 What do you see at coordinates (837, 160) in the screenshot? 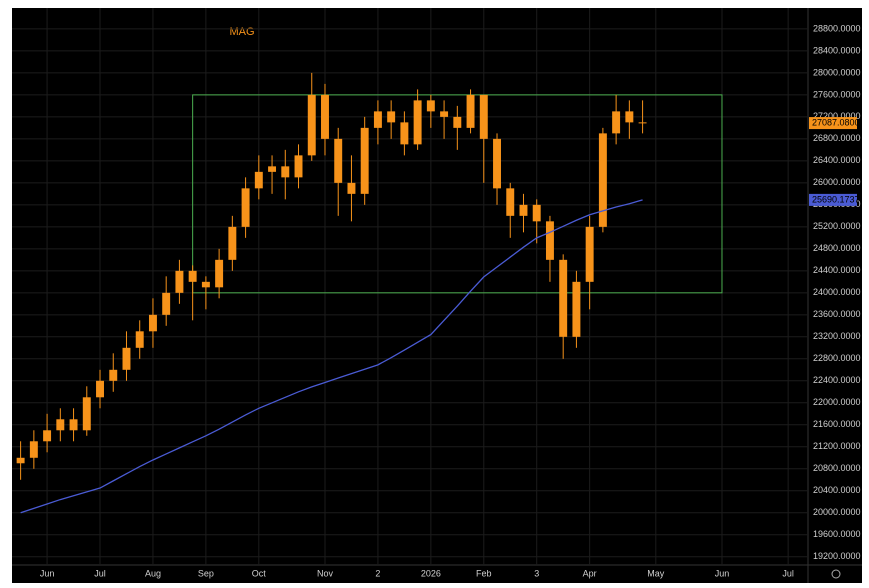
I see `y-tick-label: 26400.0000` at bounding box center [837, 160].